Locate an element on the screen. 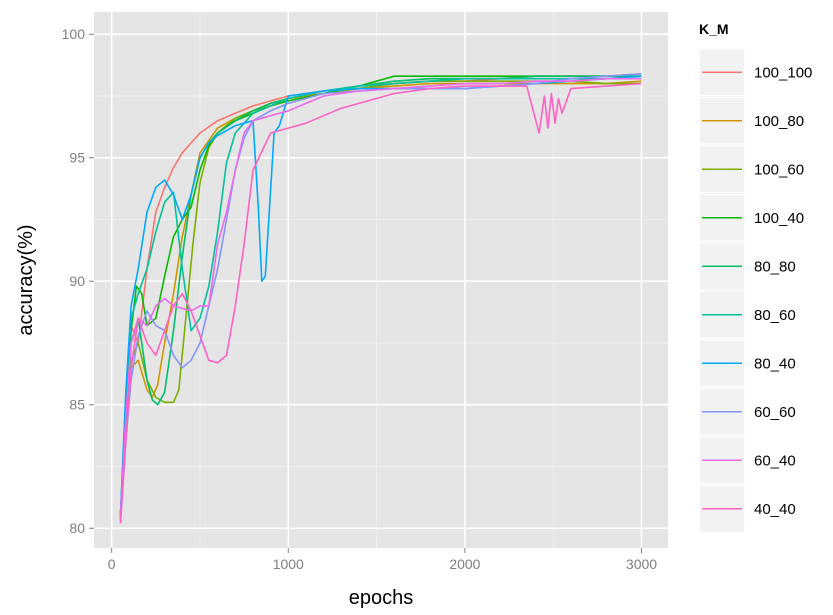 The width and height of the screenshot is (833, 615). legend-label: 80_60 is located at coordinates (775, 315).